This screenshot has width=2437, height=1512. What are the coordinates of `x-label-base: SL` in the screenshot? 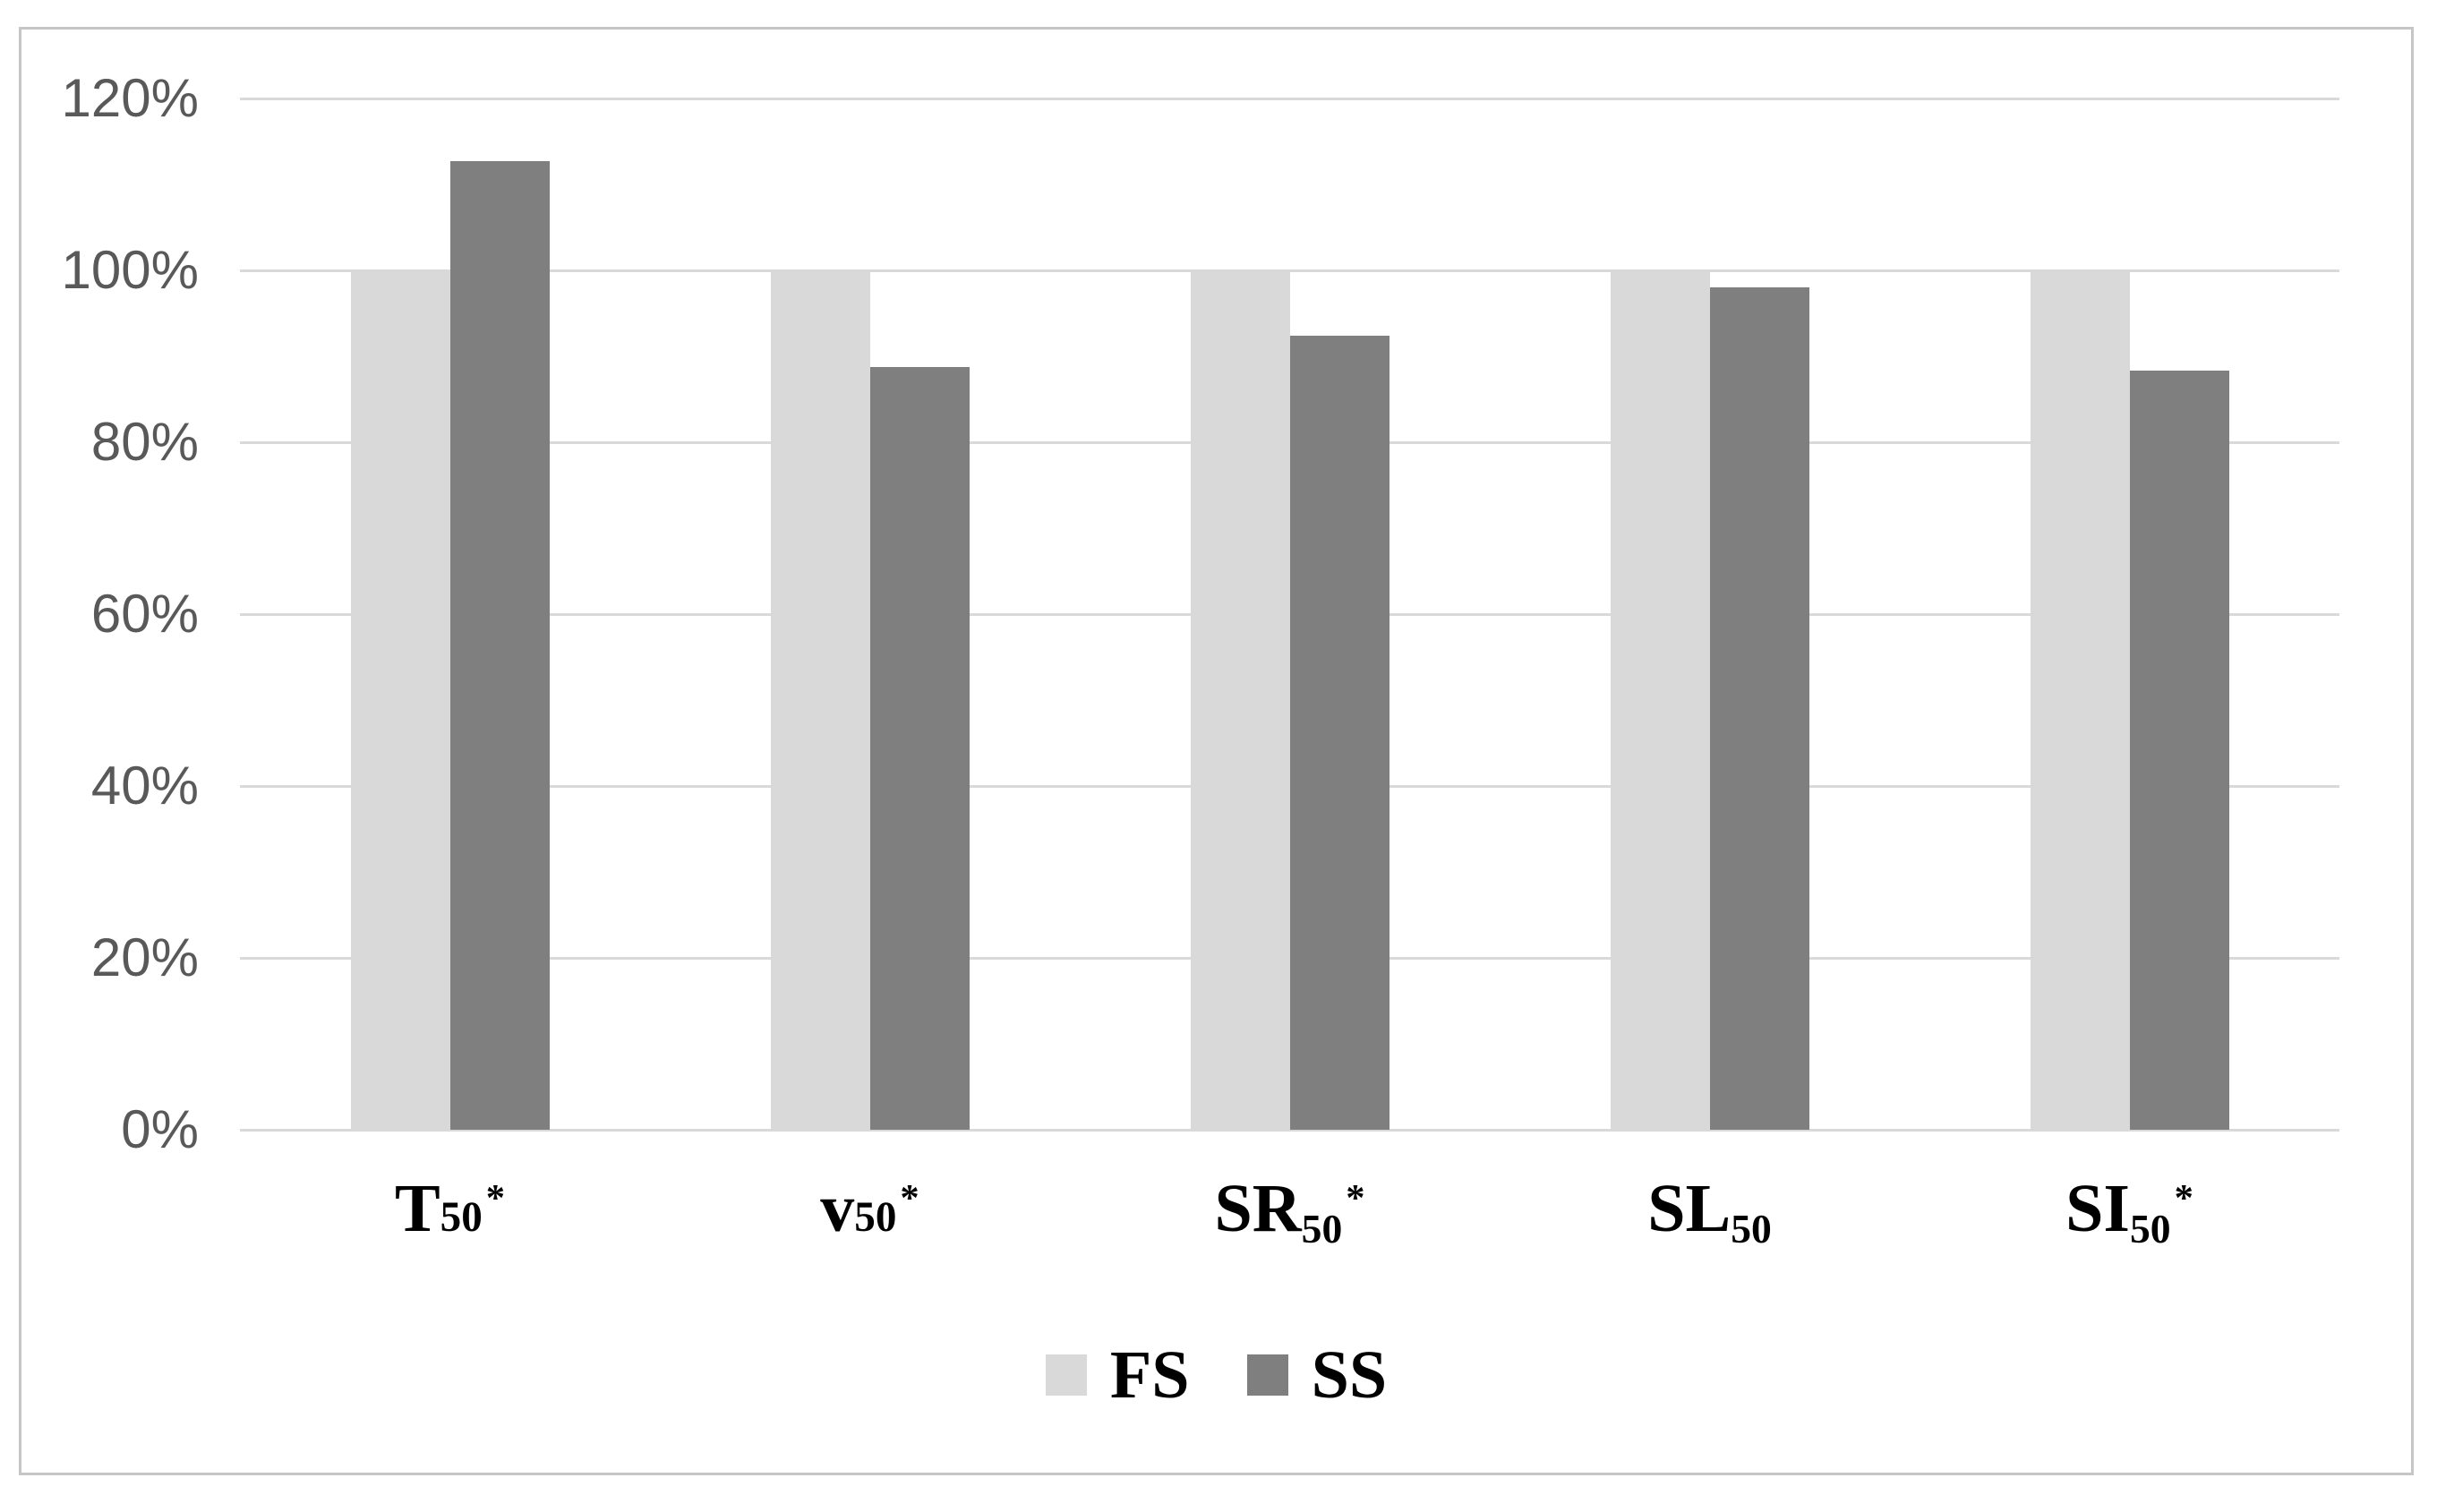 It's located at (1689, 1208).